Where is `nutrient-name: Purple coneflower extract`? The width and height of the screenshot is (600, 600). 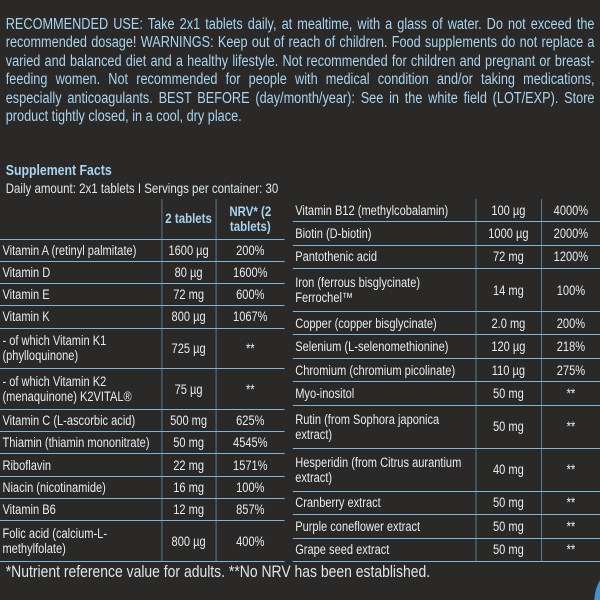
nutrient-name: Purple coneflower extract is located at coordinates (384, 526).